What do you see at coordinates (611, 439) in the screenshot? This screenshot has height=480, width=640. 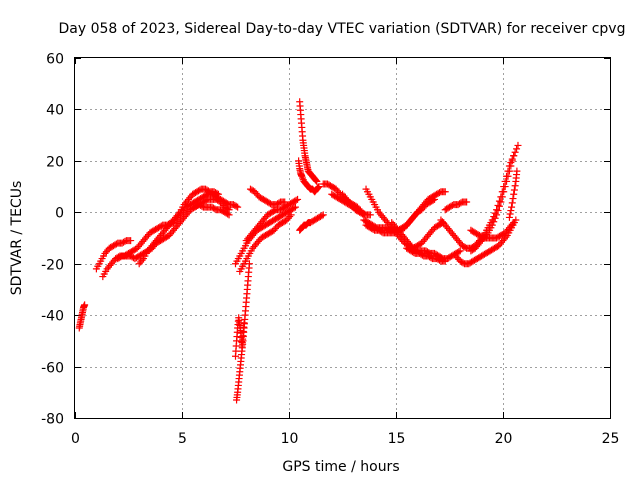 I see `x-tick-label: 25` at bounding box center [611, 439].